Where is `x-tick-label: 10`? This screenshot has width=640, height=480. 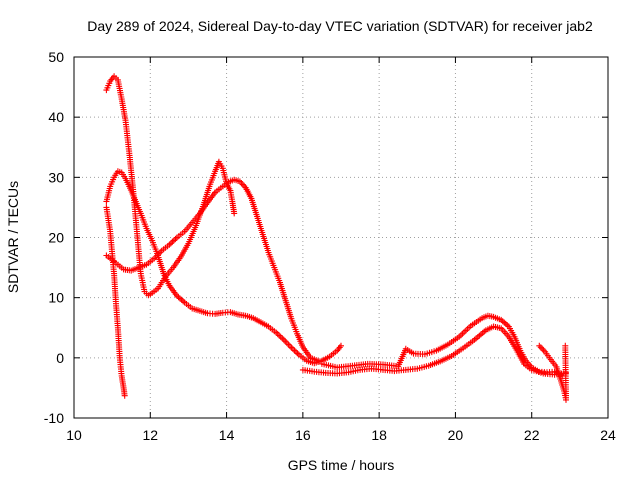 x-tick-label: 10 is located at coordinates (74, 435).